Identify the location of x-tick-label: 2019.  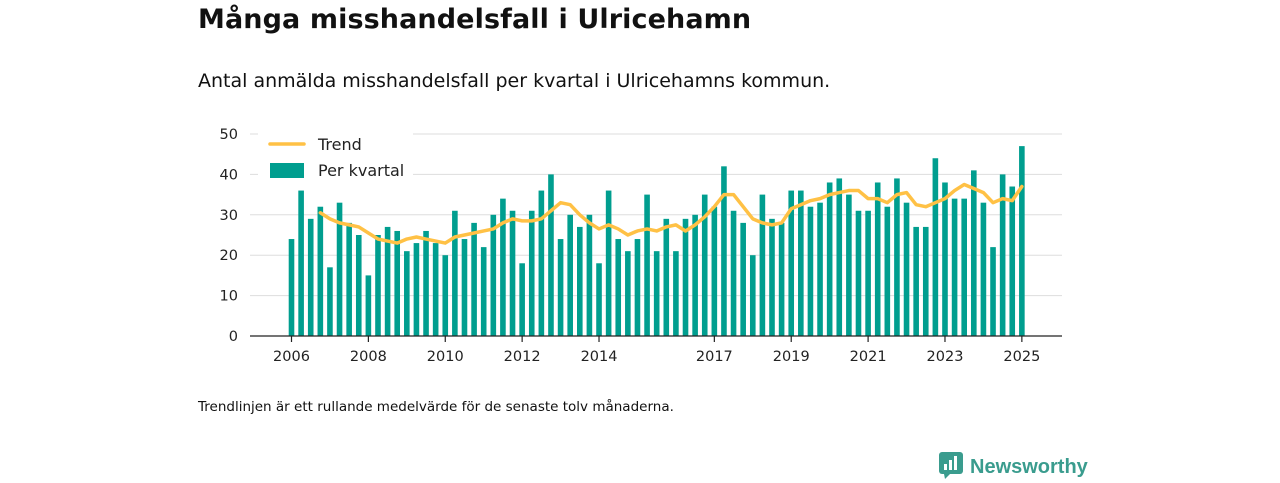
(791, 357).